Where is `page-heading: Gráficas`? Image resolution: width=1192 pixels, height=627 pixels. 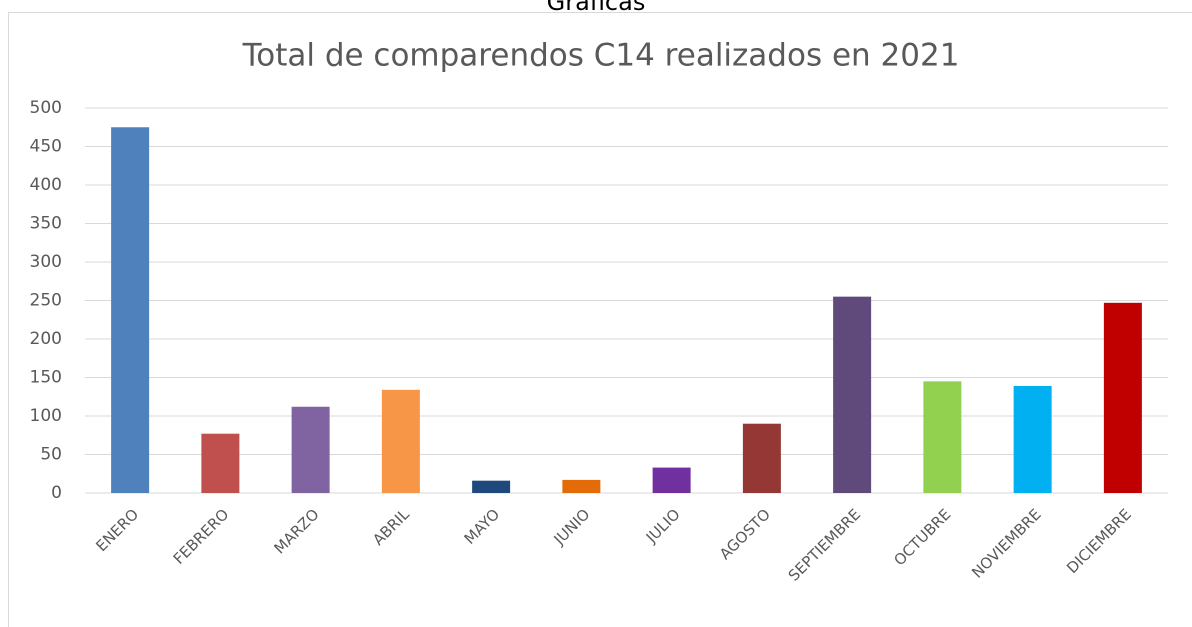
page-heading: Gráficas is located at coordinates (596, 8).